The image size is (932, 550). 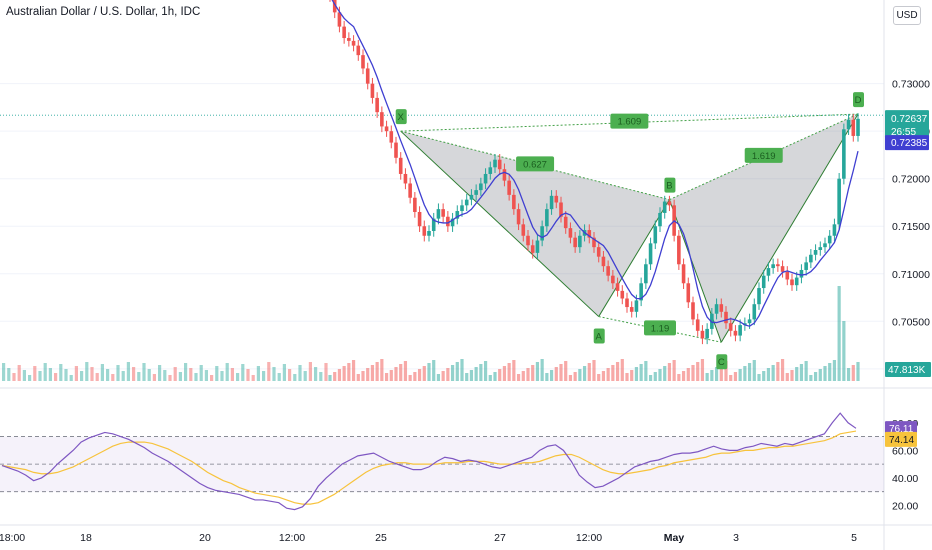 I want to click on ratio-label: 1.619, so click(x=764, y=156).